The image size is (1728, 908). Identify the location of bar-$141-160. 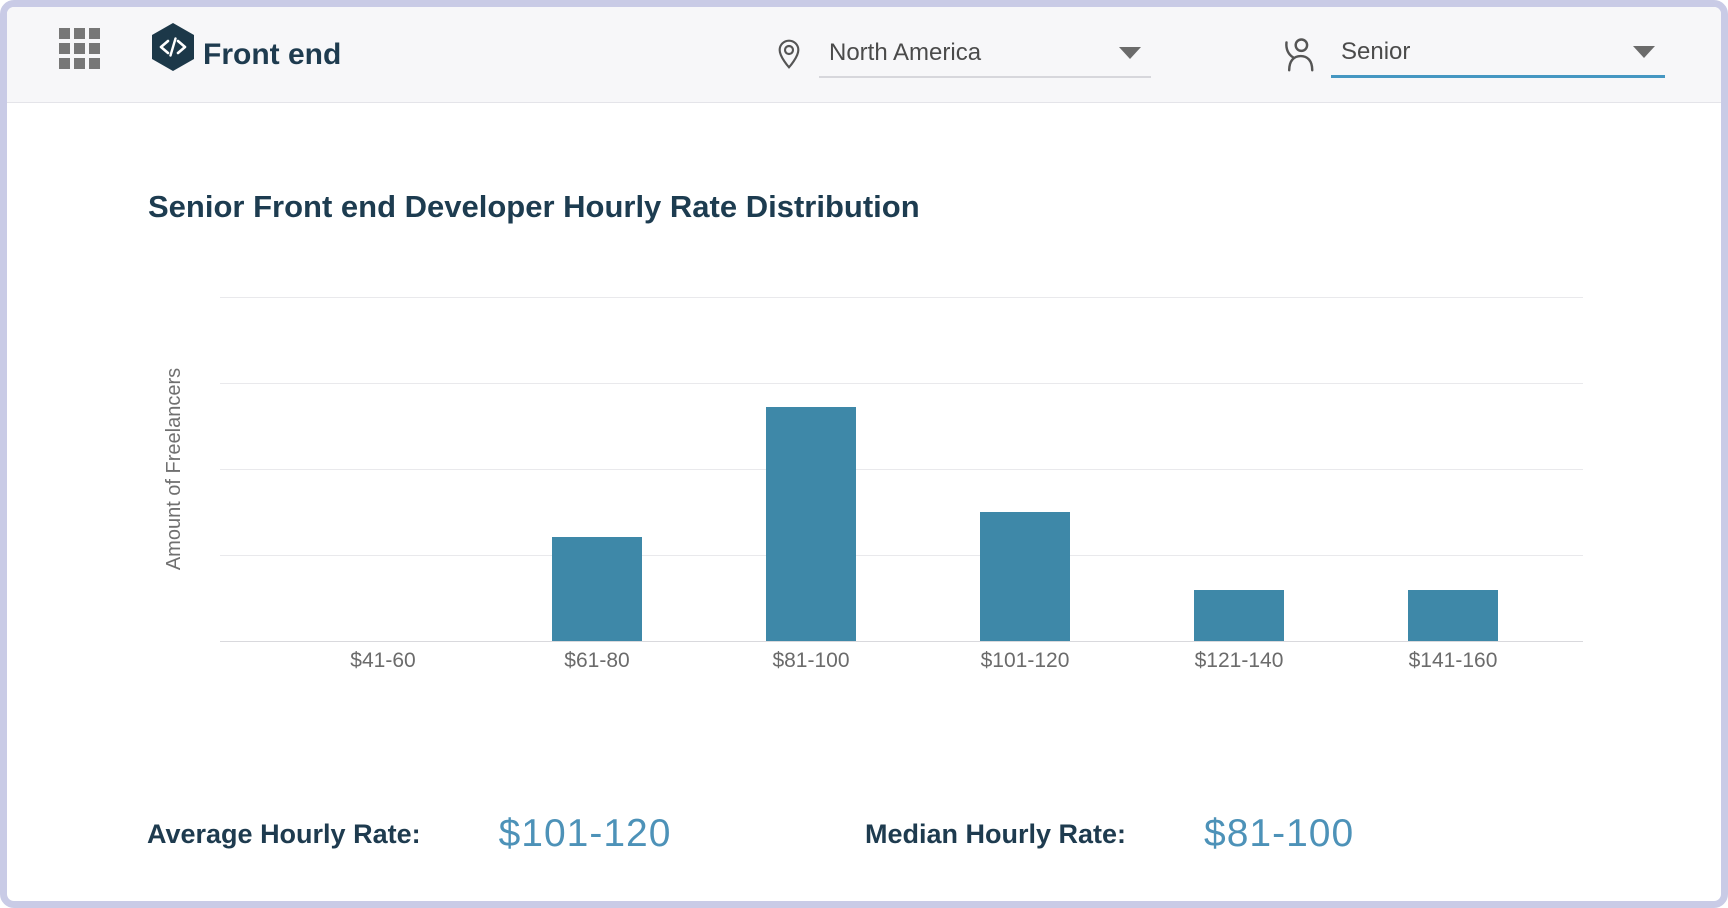
(1453, 615).